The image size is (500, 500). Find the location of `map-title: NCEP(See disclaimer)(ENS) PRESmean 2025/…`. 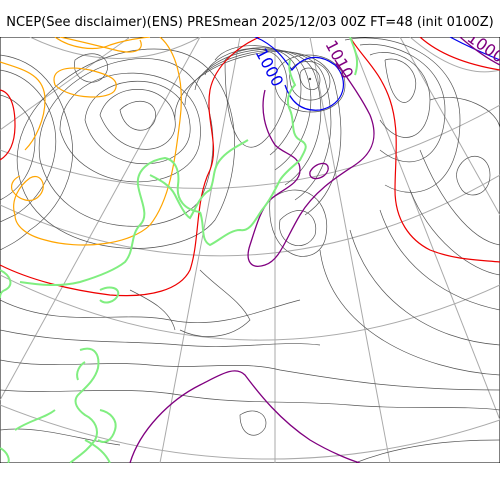

map-title: NCEP(See disclaimer)(ENS) PRESmean 2025/… is located at coordinates (250, 22).